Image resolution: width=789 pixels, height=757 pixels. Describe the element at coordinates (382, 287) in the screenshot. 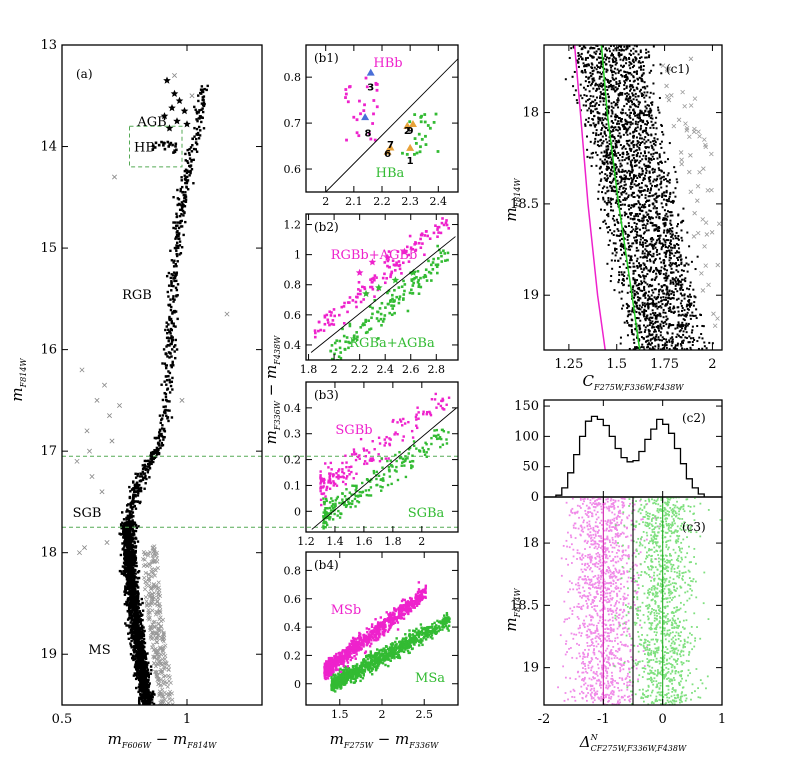

I see `panel-frame-b2` at that location.